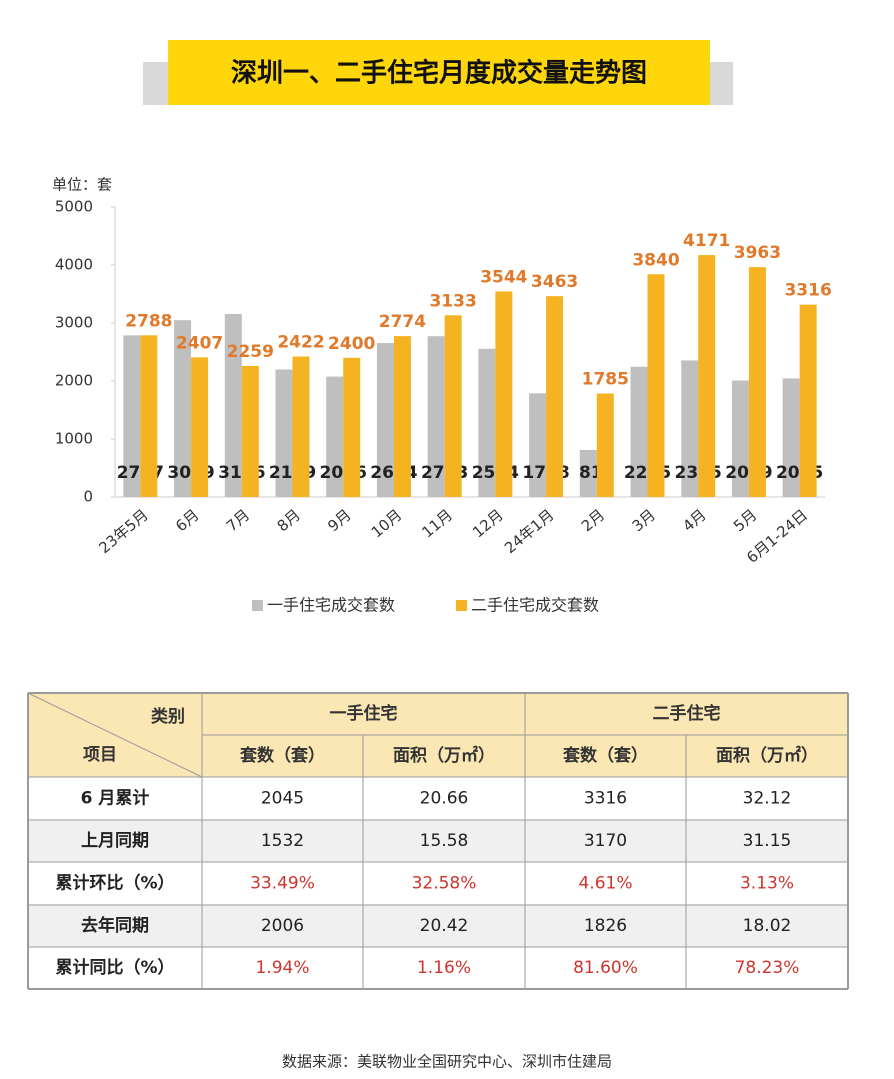  Describe the element at coordinates (74, 439) in the screenshot. I see `y-tick-label: 1000` at that location.